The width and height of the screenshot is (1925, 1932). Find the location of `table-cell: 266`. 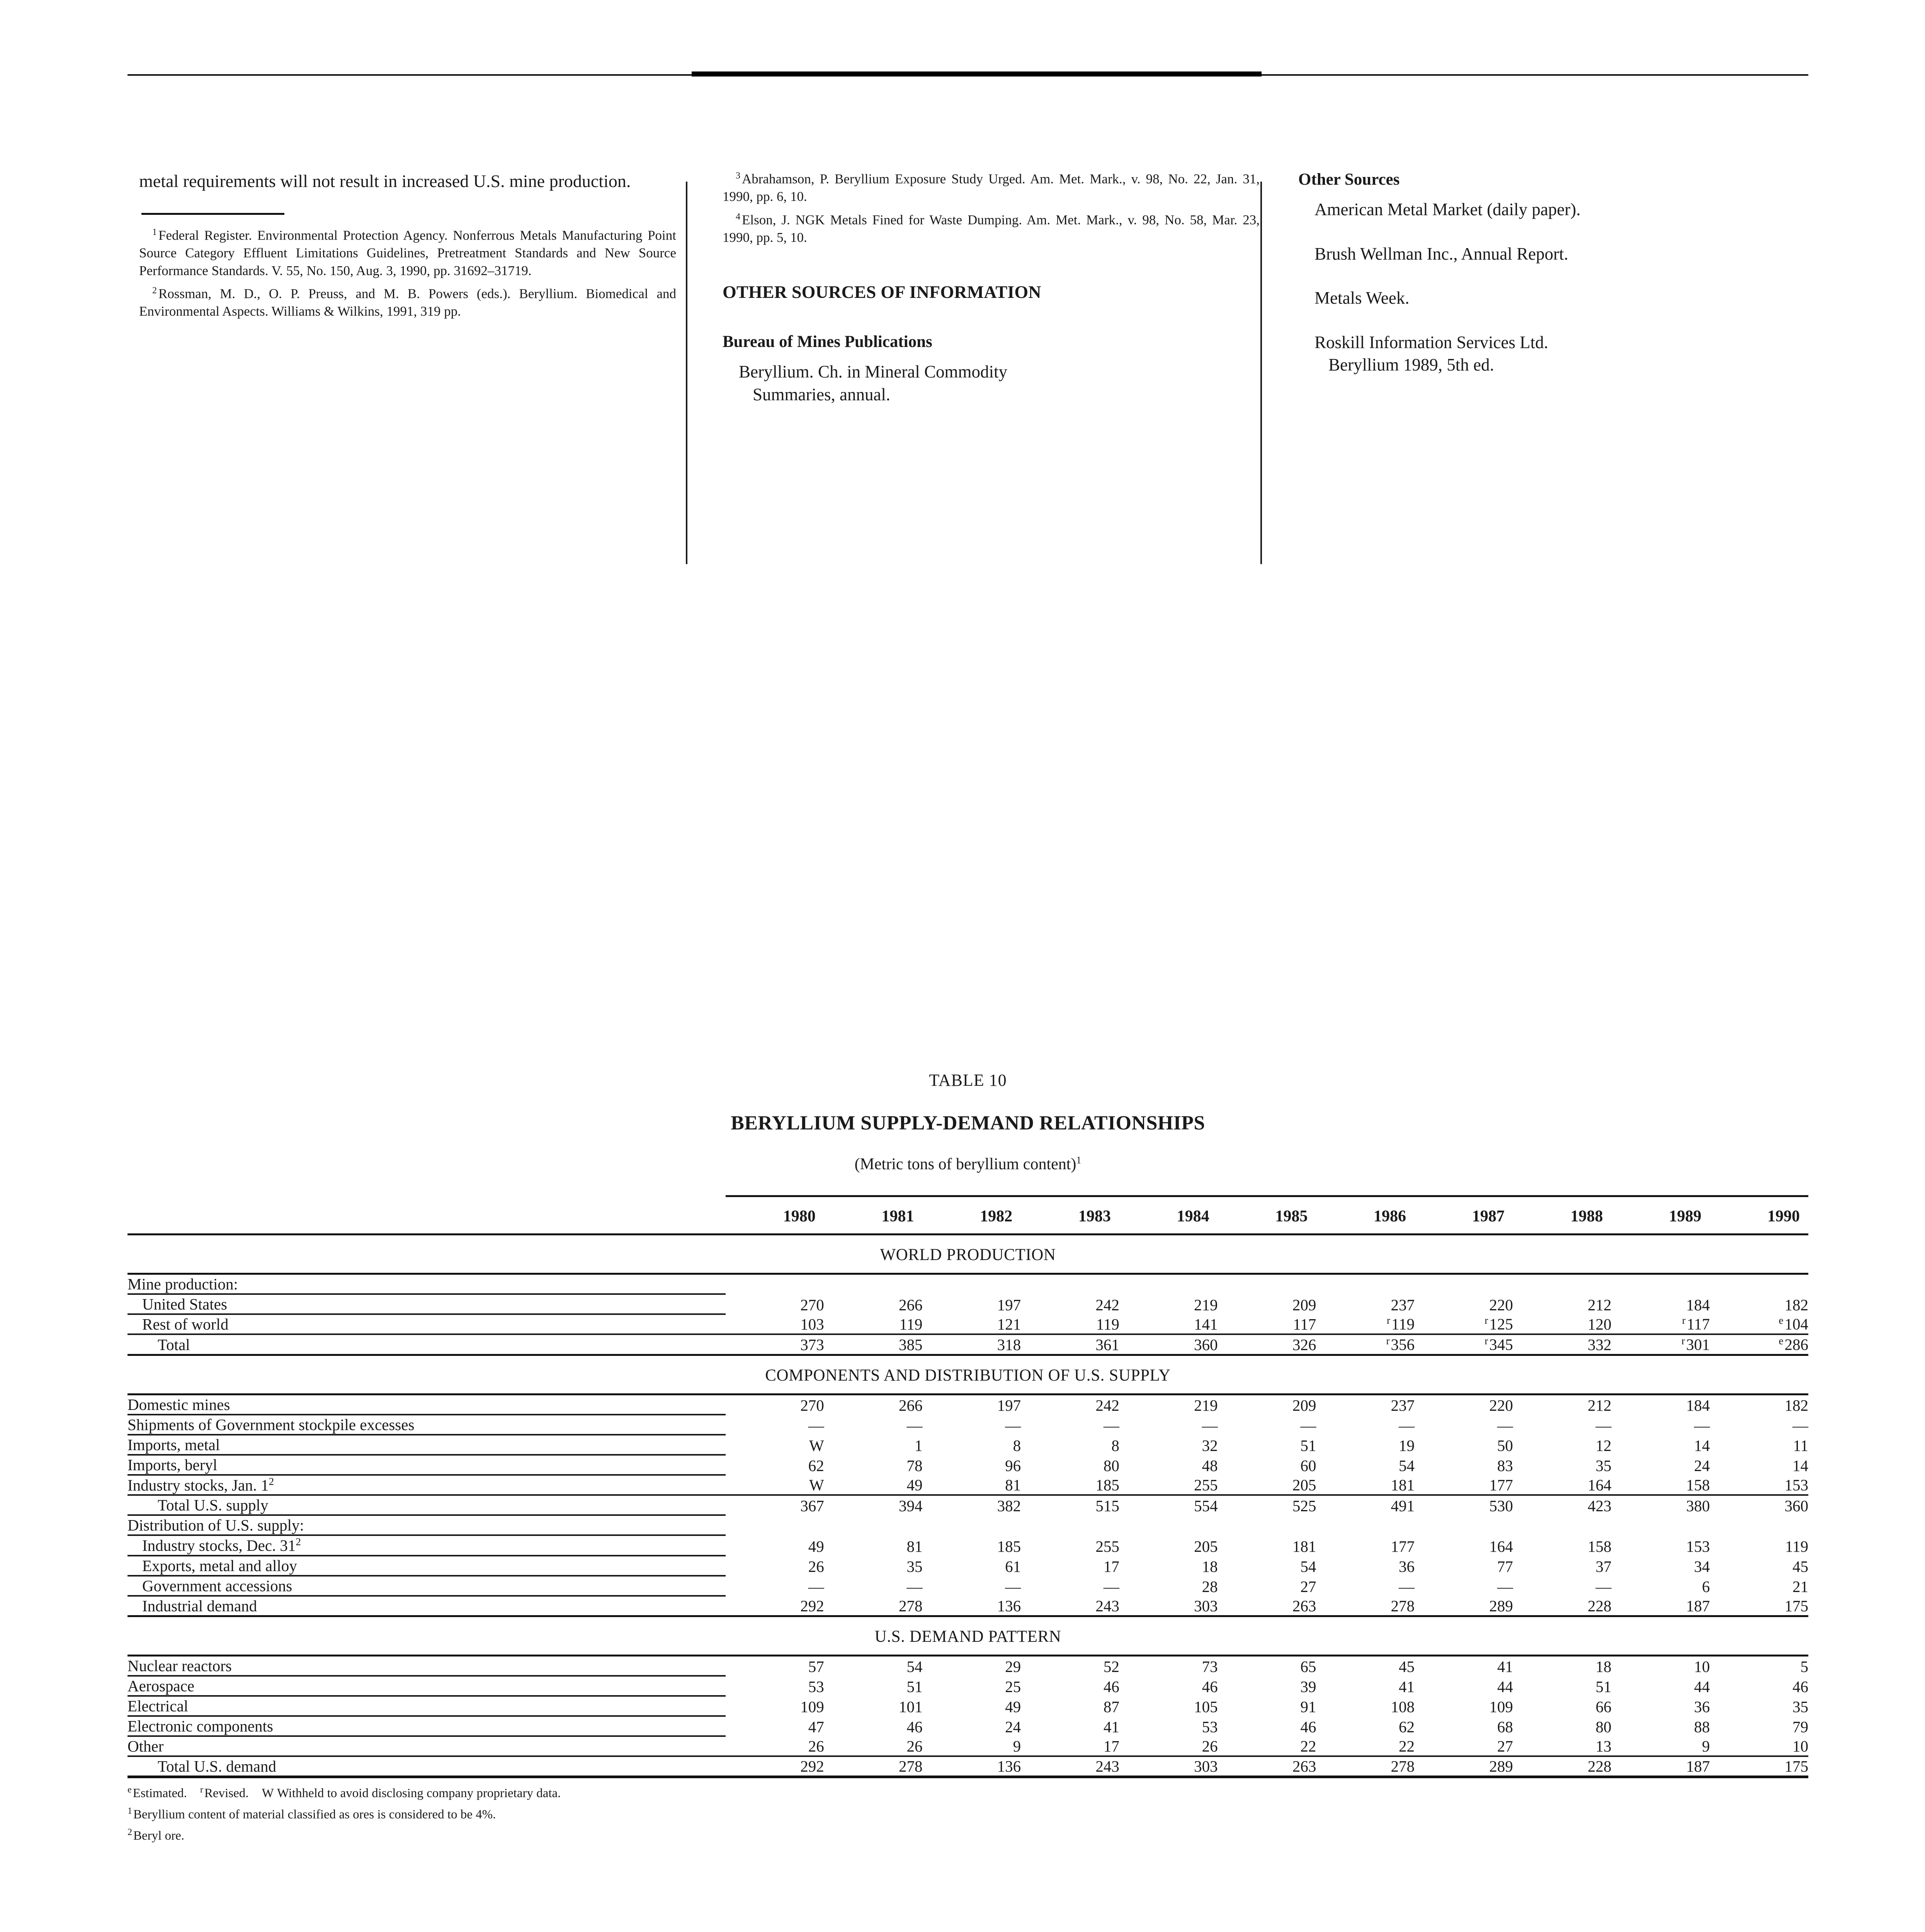

table-cell: 266 is located at coordinates (911, 1405).